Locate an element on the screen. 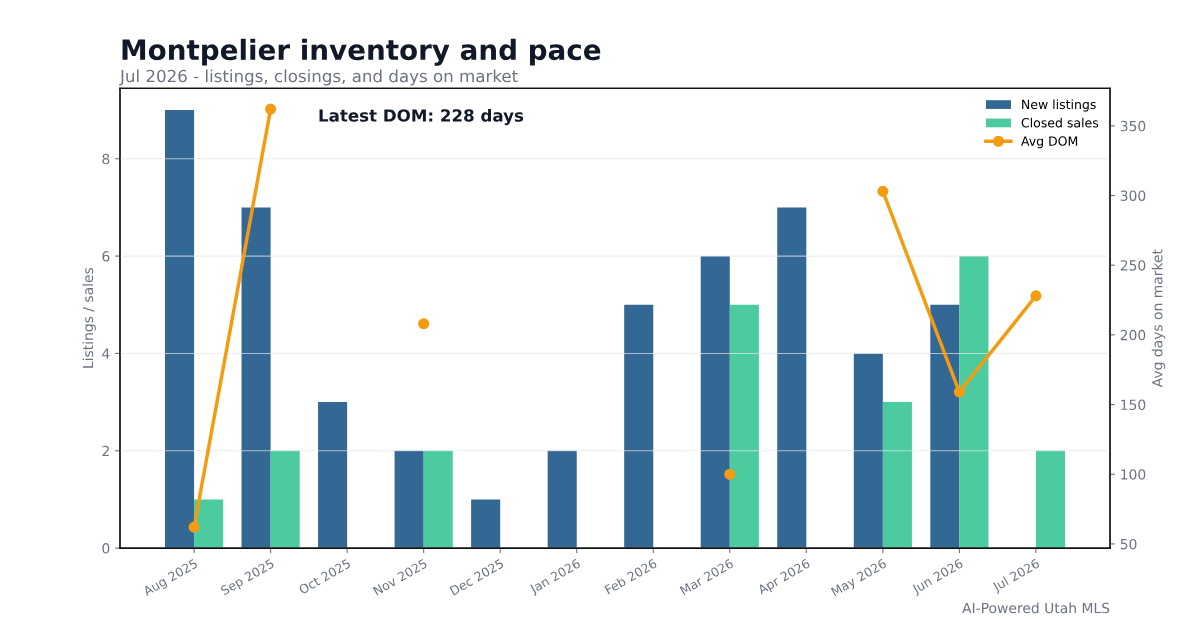 This screenshot has height=630, width=1200. text: AI-Powered Utah MLS is located at coordinates (1036, 608).